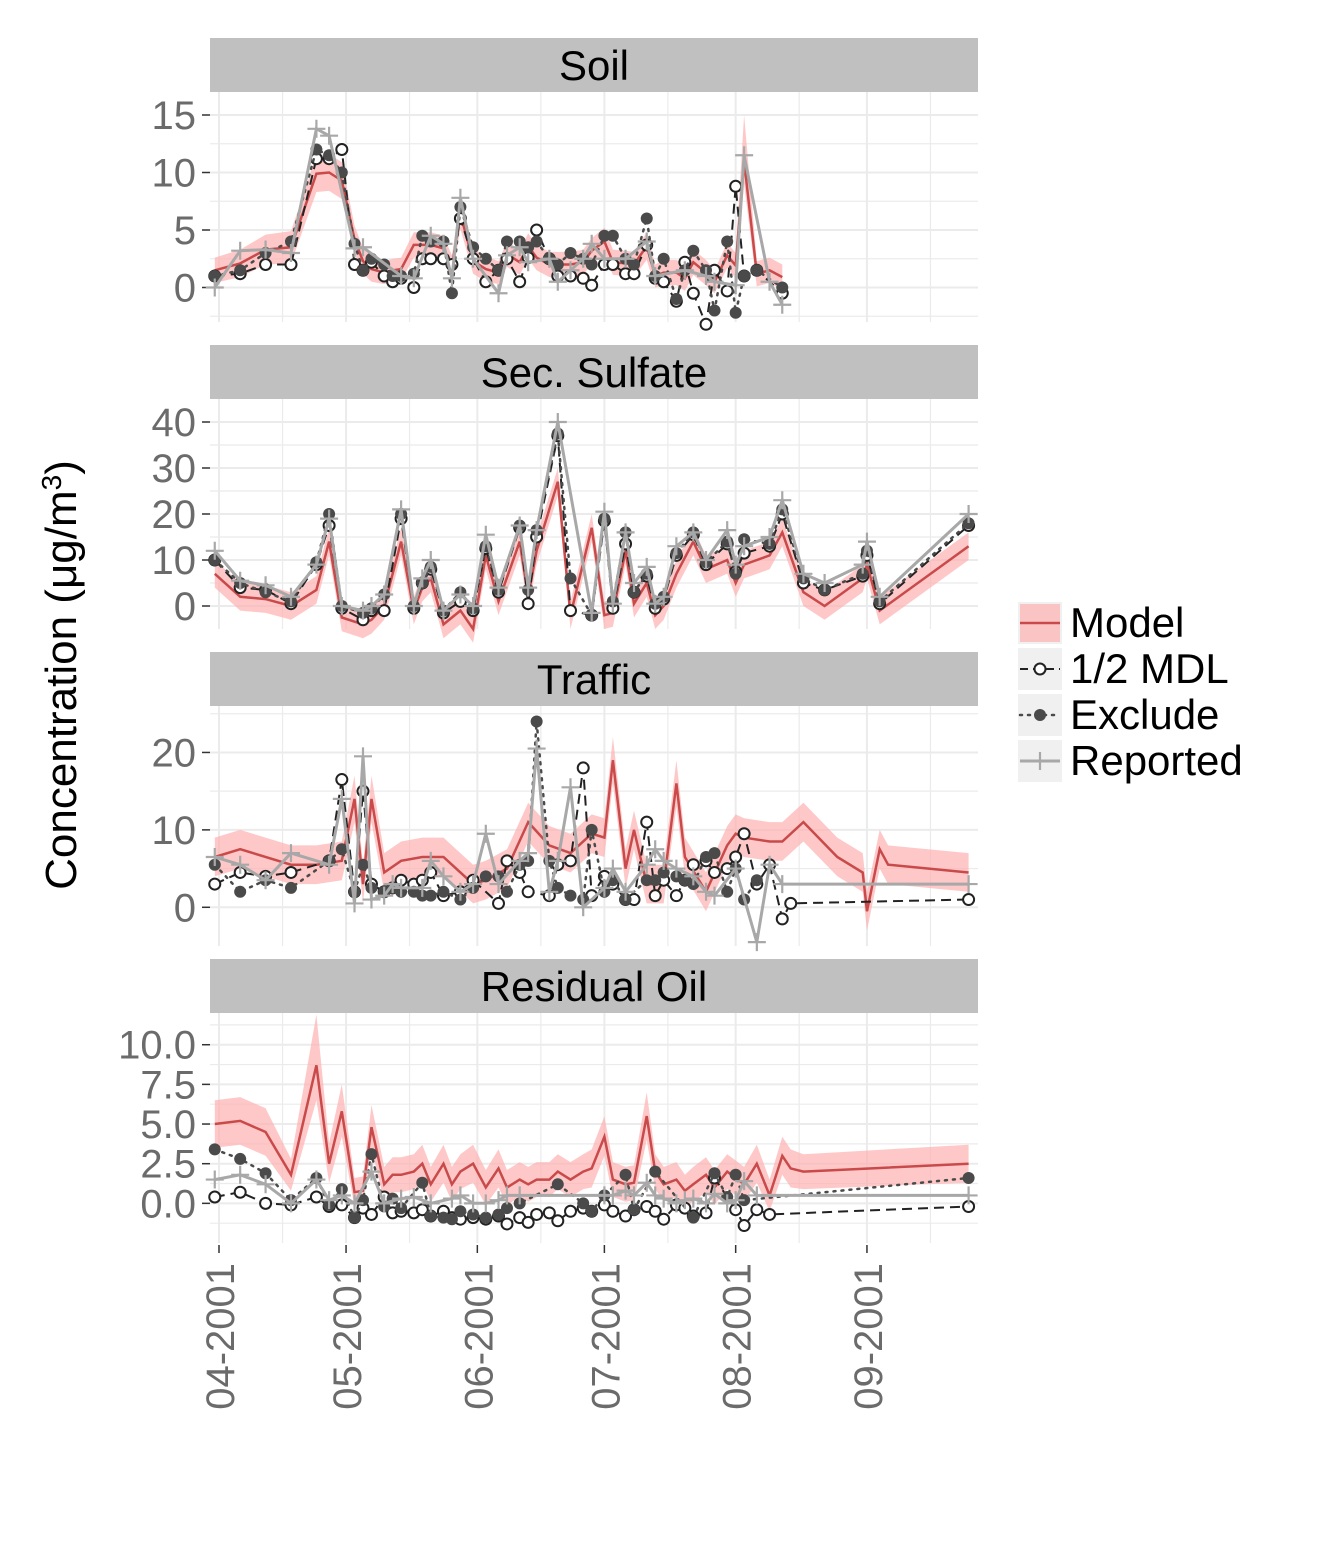  Describe the element at coordinates (174, 561) in the screenshot. I see `y-tick-label: 10` at that location.